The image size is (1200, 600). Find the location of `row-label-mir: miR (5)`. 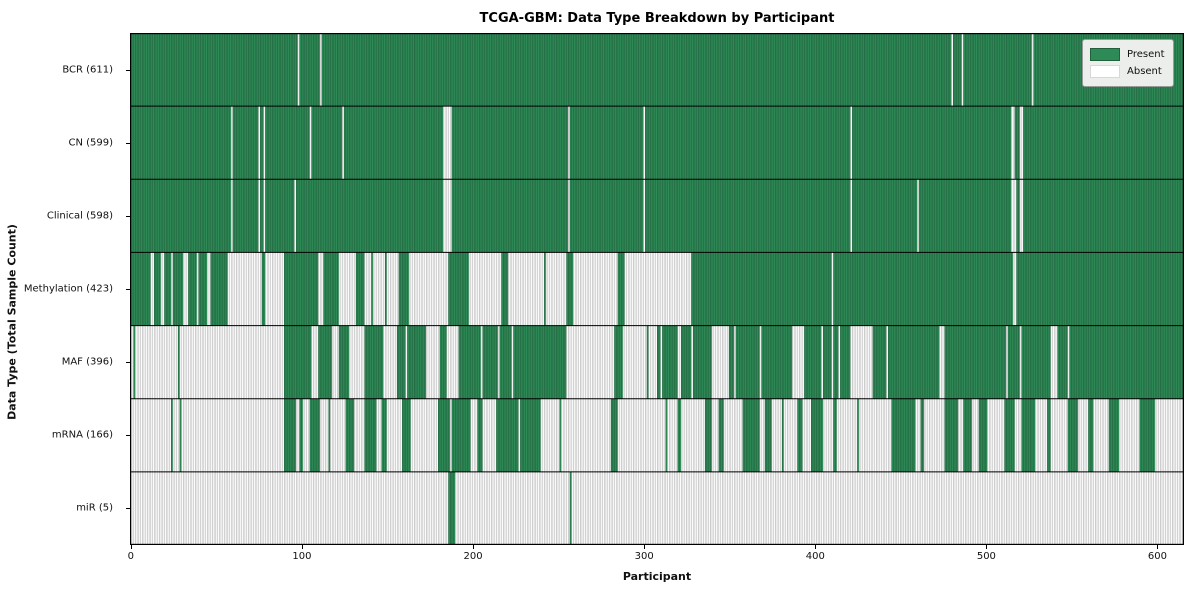

row-label-mir: miR (5) is located at coordinates (94, 508).